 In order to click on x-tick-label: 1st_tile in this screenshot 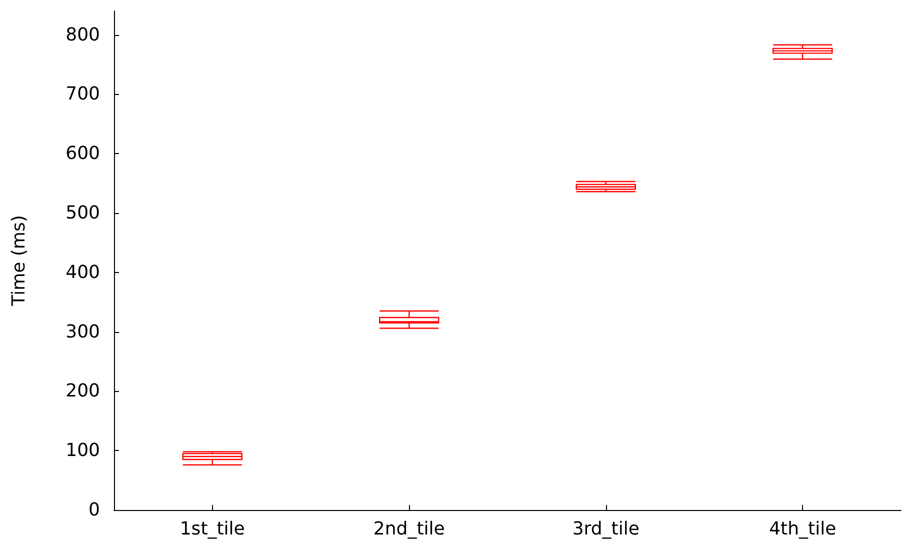, I will do `click(212, 529)`.